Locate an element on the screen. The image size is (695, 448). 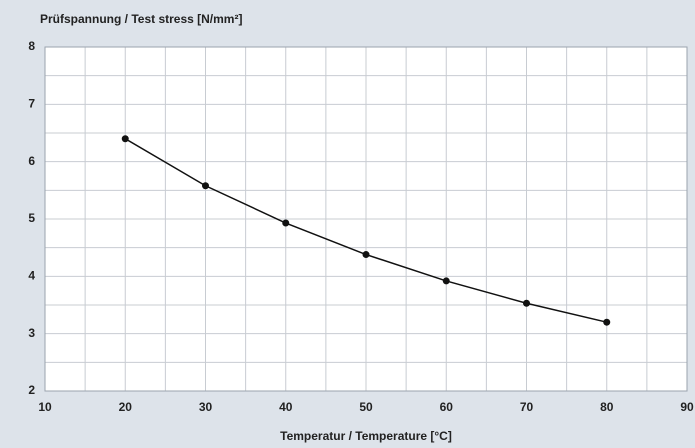
y-tick-label: 7 is located at coordinates (31, 104).